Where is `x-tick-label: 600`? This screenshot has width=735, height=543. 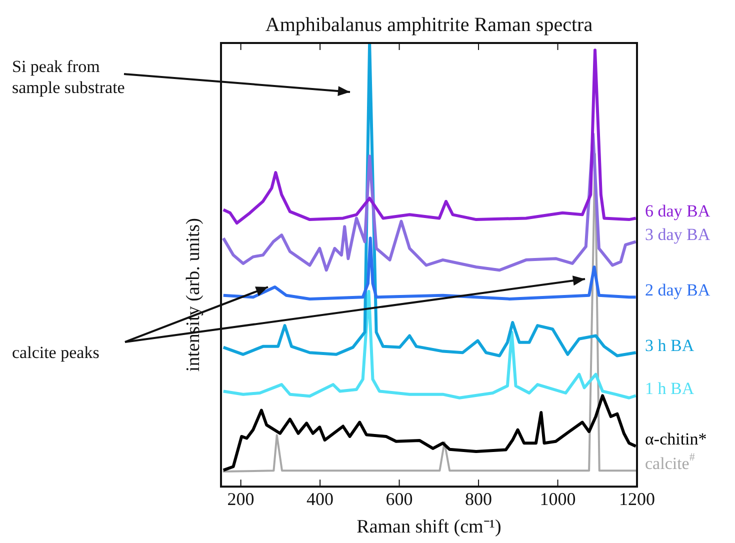 x-tick-label: 600 is located at coordinates (399, 499).